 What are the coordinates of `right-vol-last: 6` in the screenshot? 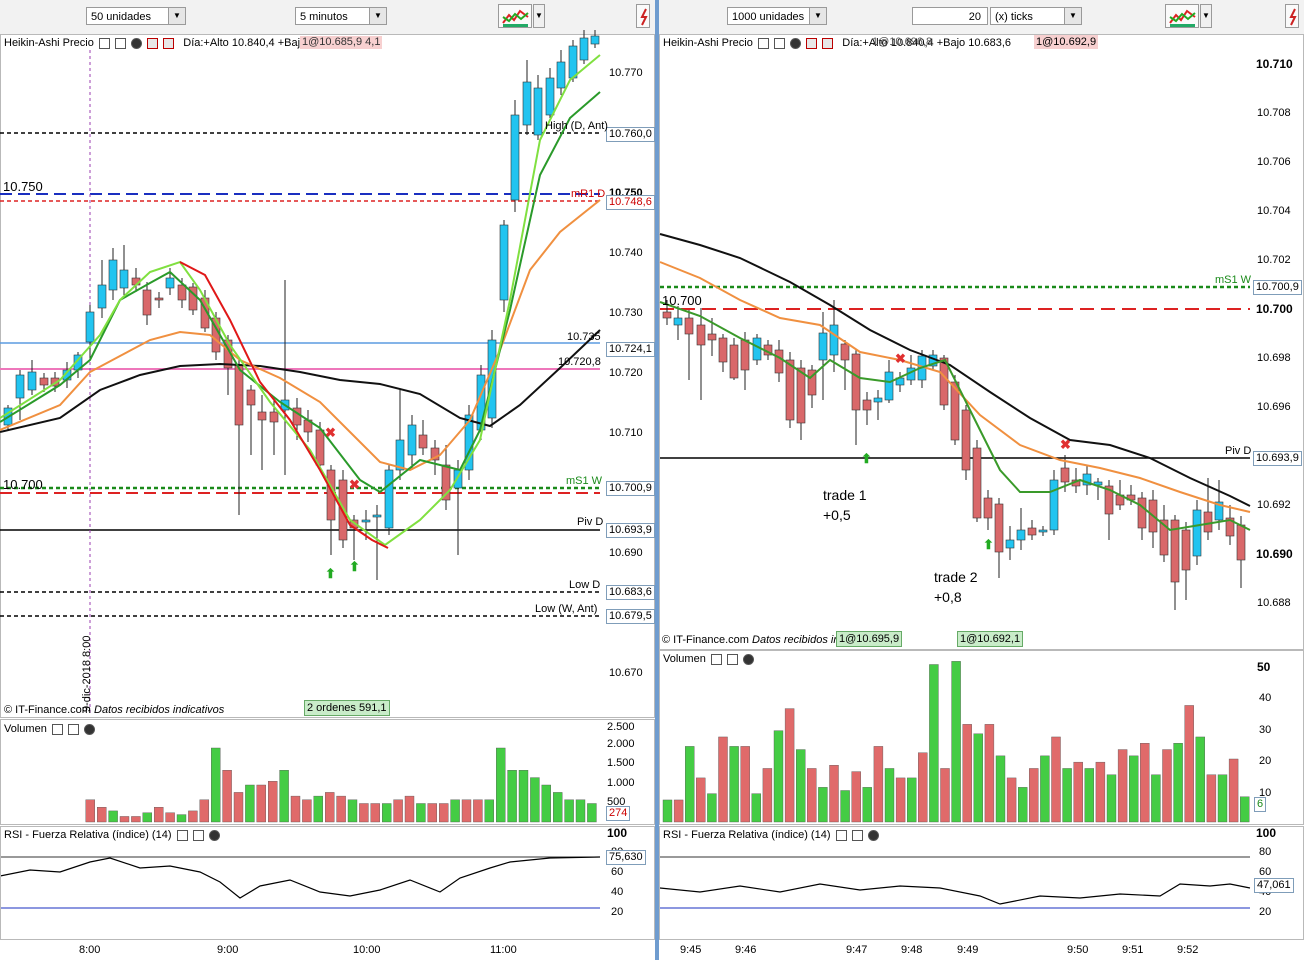 It's located at (1260, 804).